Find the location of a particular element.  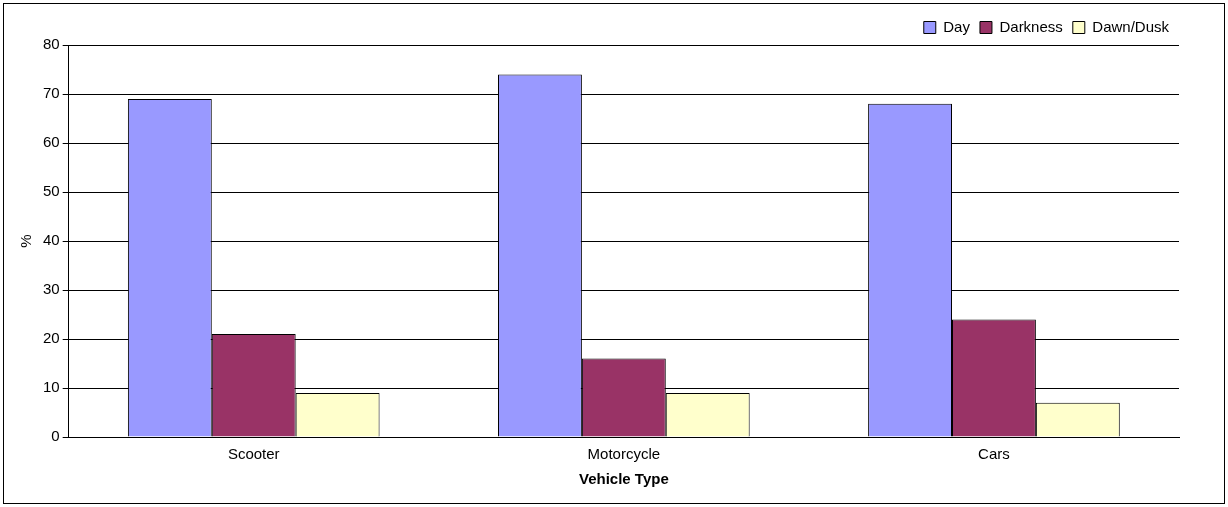

x-tick-label: Cars is located at coordinates (994, 454).